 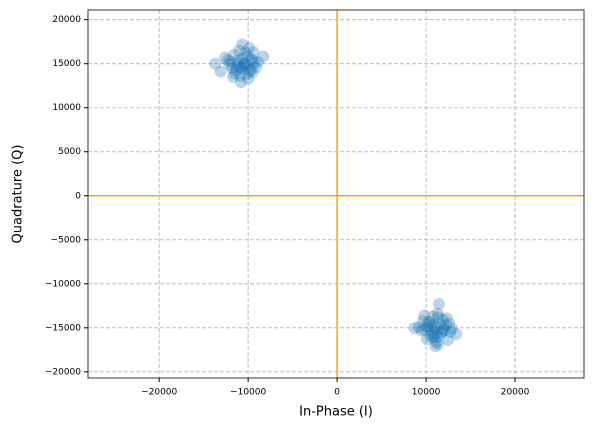 I want to click on y-tick-label: −5000, so click(x=66, y=240).